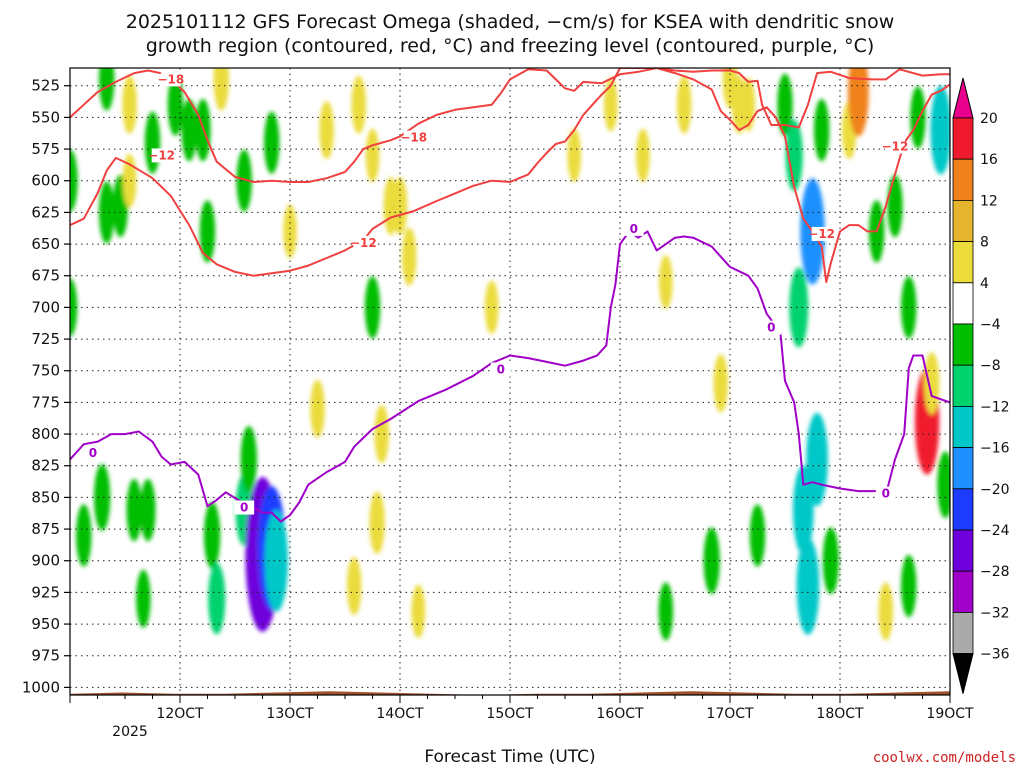 Image resolution: width=1024 pixels, height=768 pixels. What do you see at coordinates (180, 714) in the screenshot?
I see `xtick-label-12OCT: 12OCT` at bounding box center [180, 714].